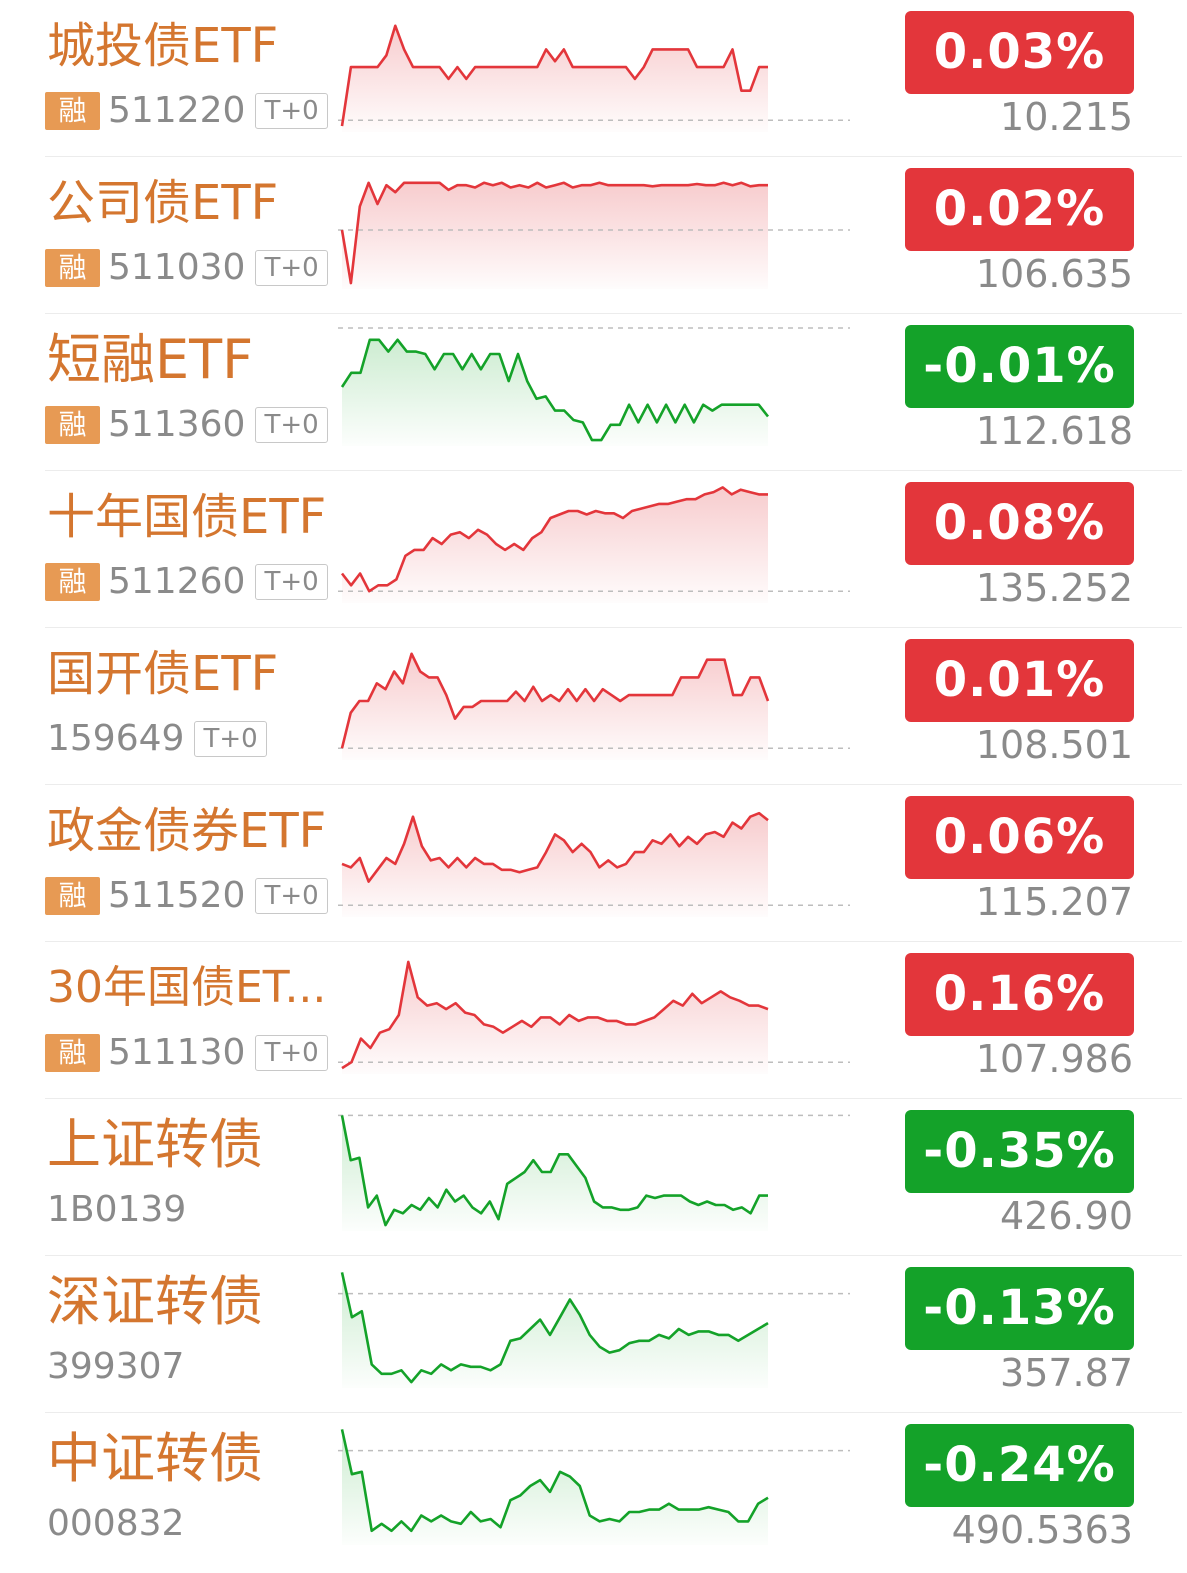  Describe the element at coordinates (1019, 1151) in the screenshot. I see `change-percent-badge: -0.35%` at that location.